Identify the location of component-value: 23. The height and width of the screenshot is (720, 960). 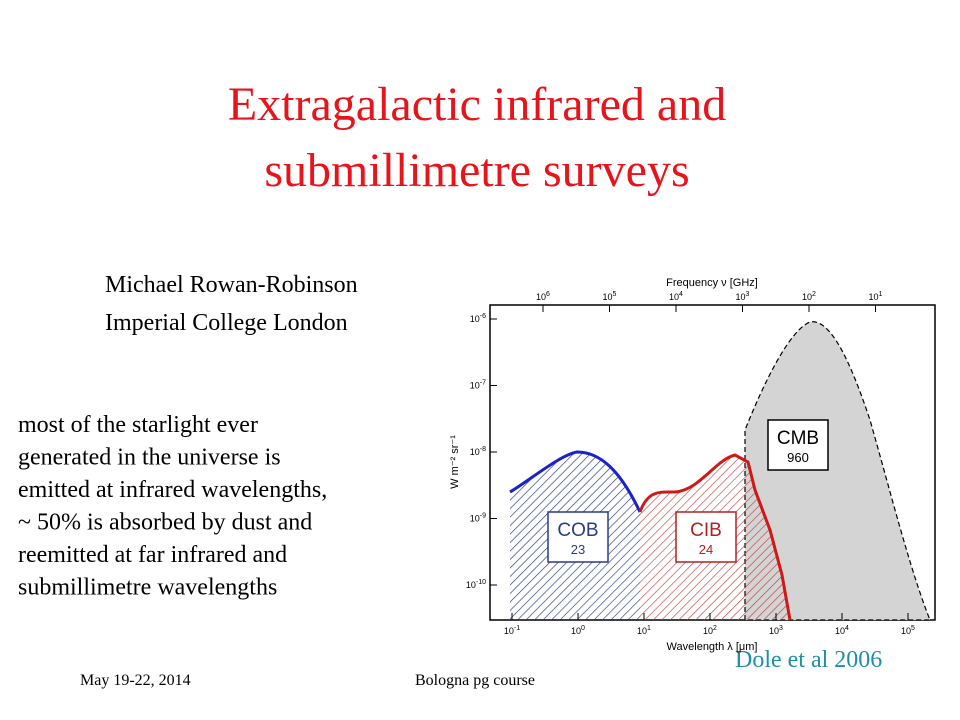
(578, 549).